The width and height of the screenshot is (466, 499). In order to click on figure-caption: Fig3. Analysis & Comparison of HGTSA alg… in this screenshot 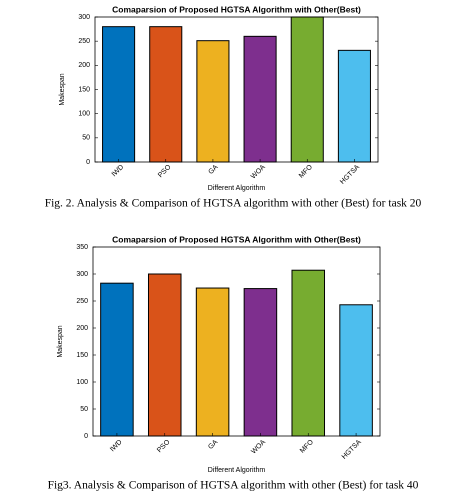, I will do `click(233, 486)`.